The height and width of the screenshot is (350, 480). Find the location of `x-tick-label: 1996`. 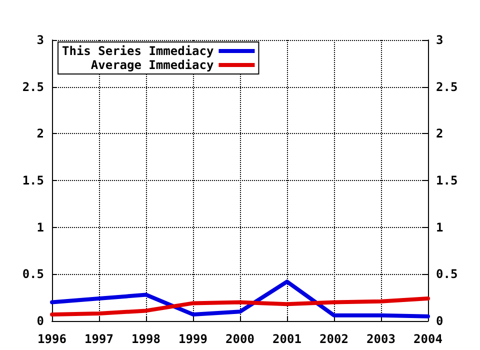

x-tick-label: 1996 is located at coordinates (52, 339).